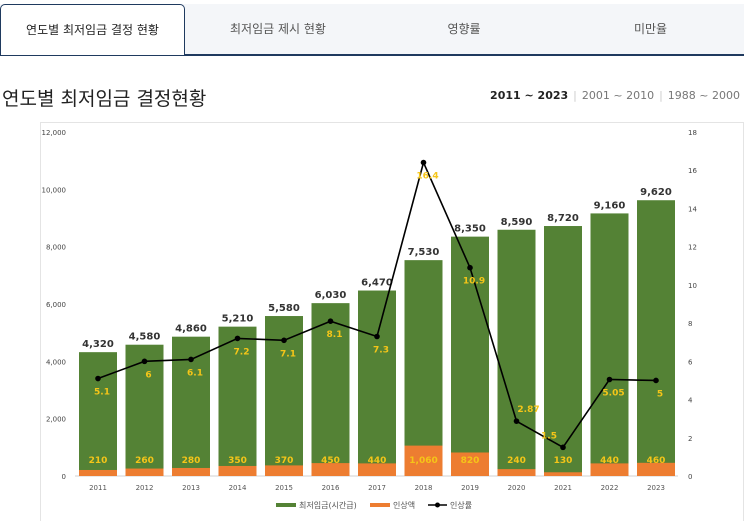  Describe the element at coordinates (692, 209) in the screenshot. I see `y2-tick-label: 14` at that location.